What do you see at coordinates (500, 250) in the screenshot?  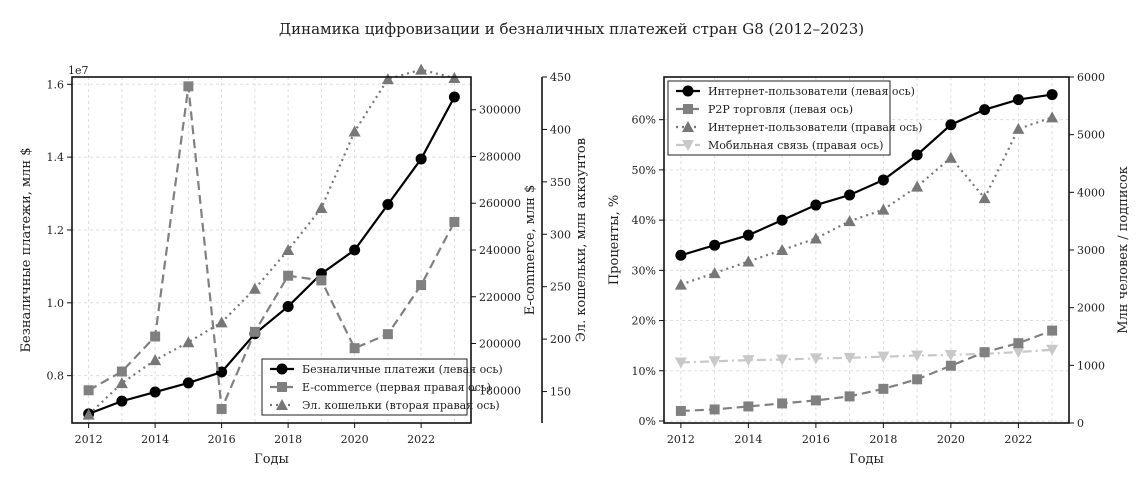 I see `y-tick-label-right1: 240000` at bounding box center [500, 250].